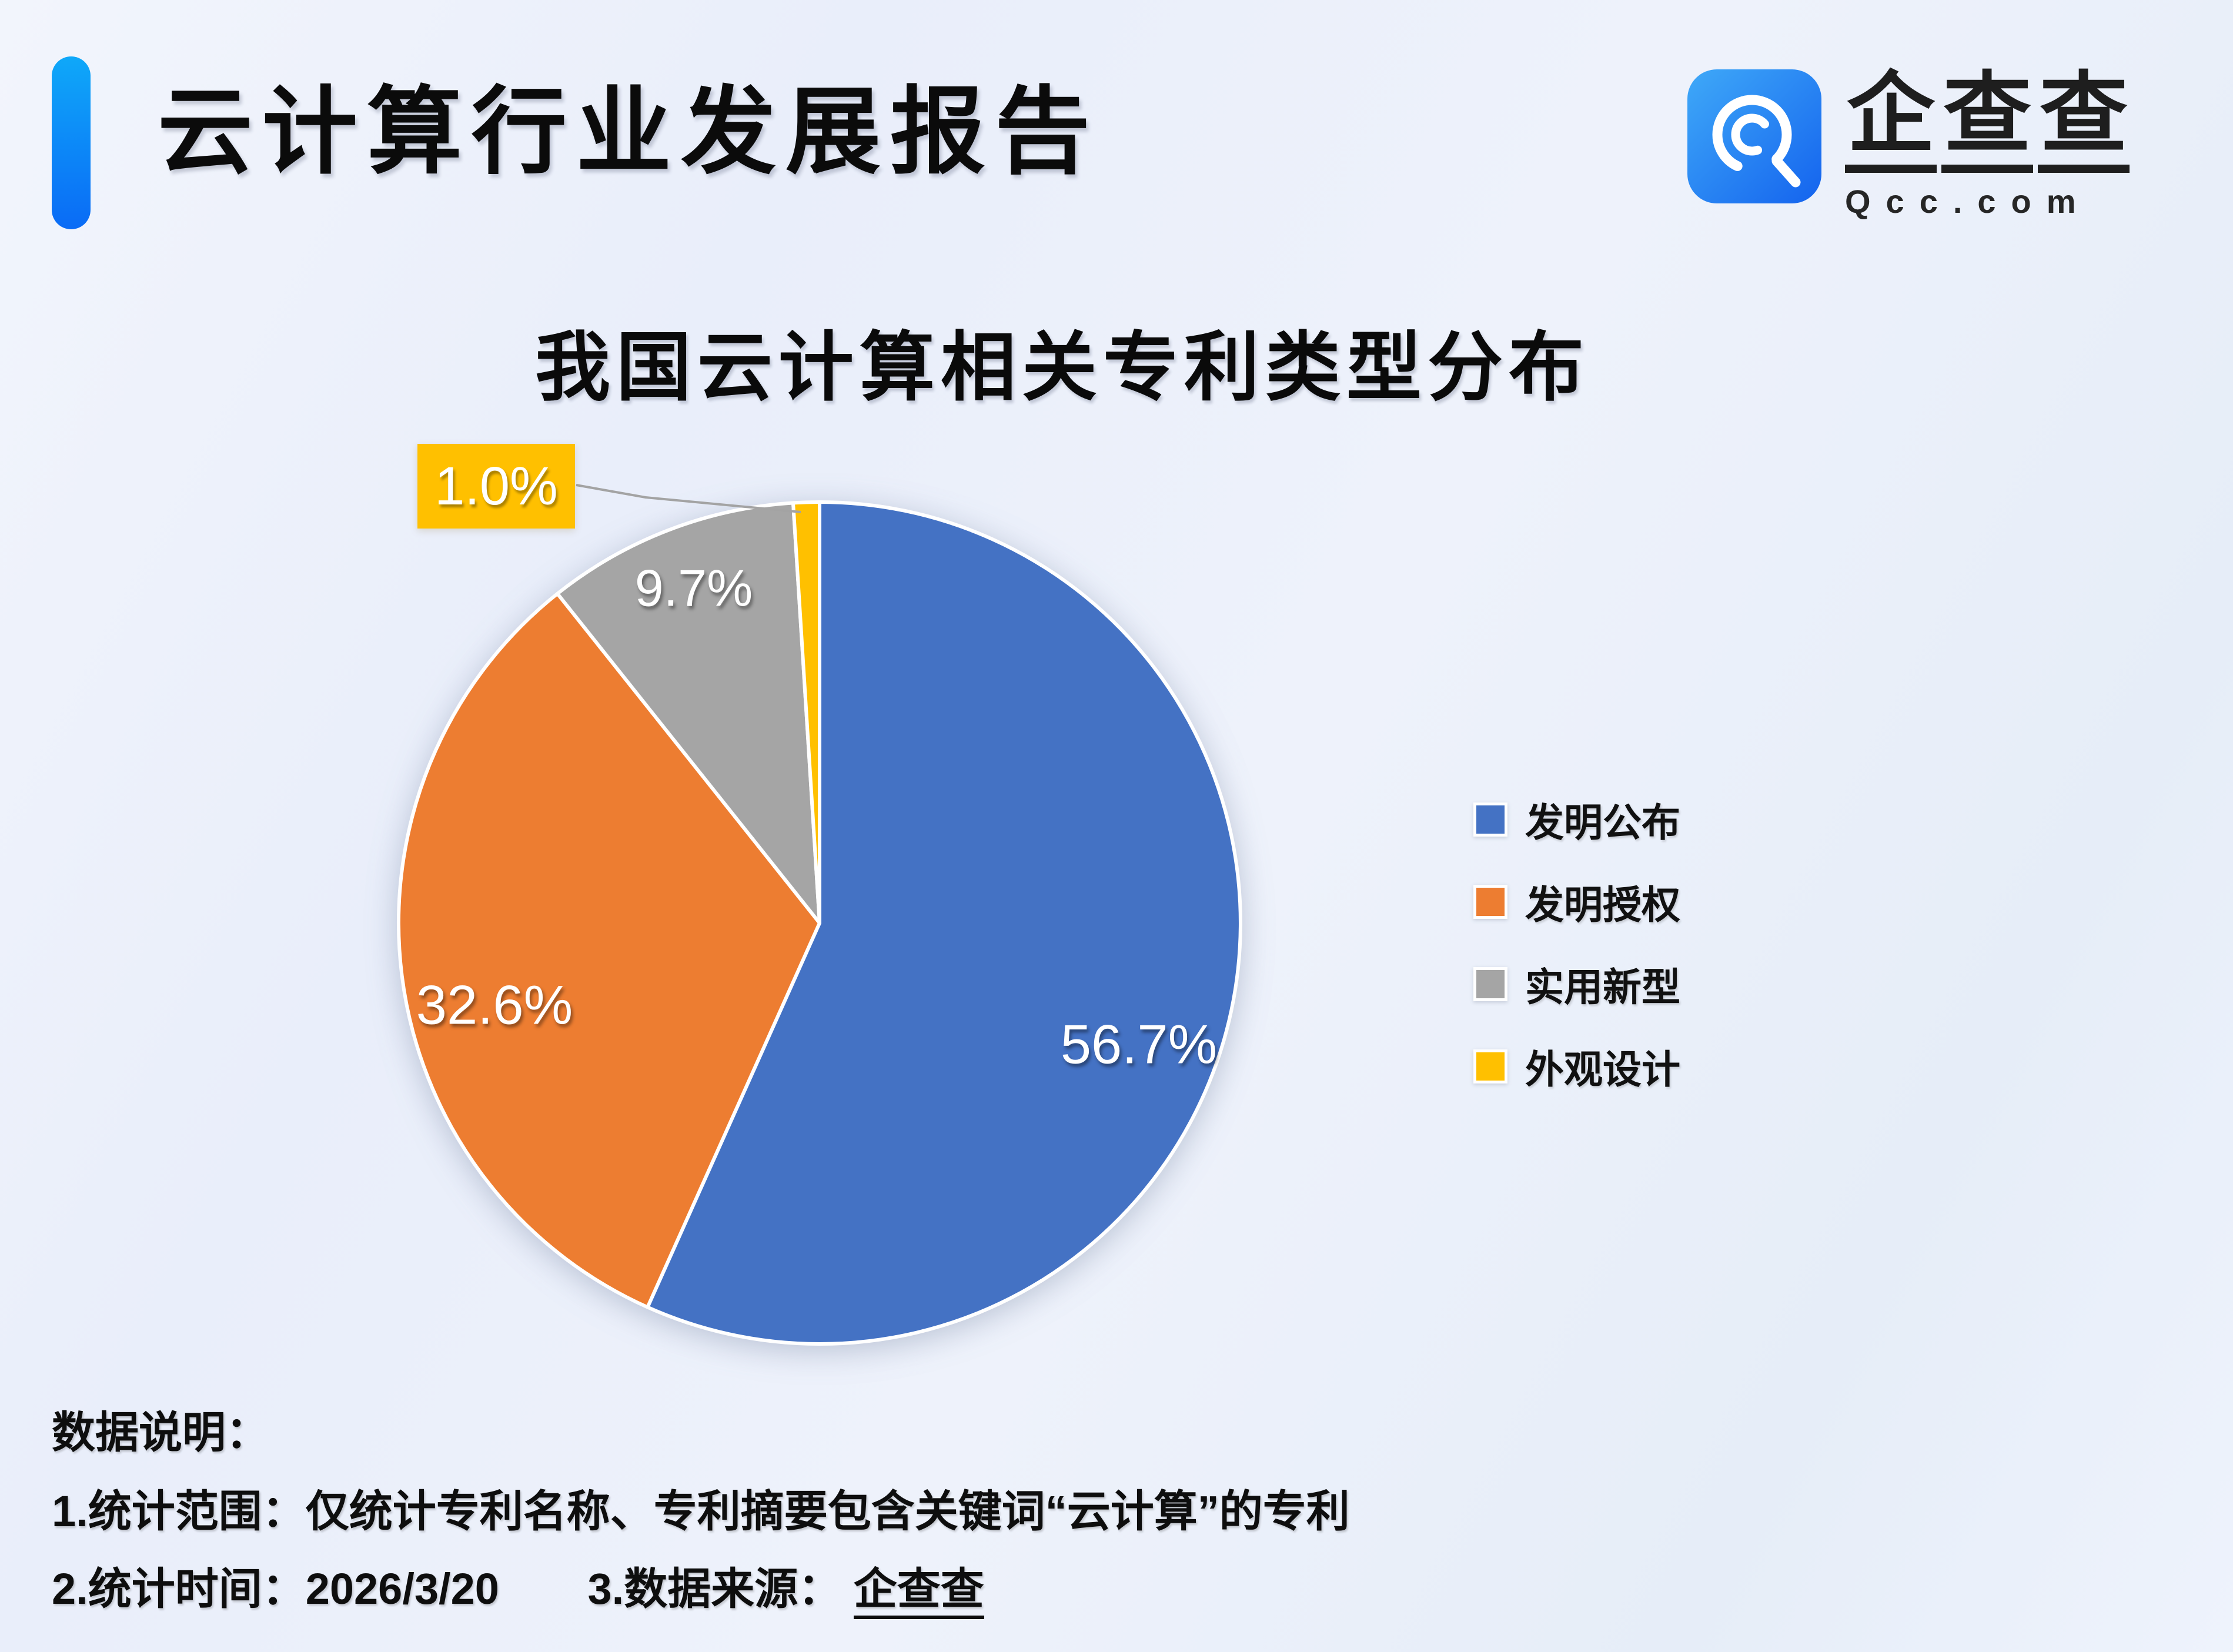 The image size is (2233, 1652). I want to click on page-title: 云计算行业发展报告, so click(628, 132).